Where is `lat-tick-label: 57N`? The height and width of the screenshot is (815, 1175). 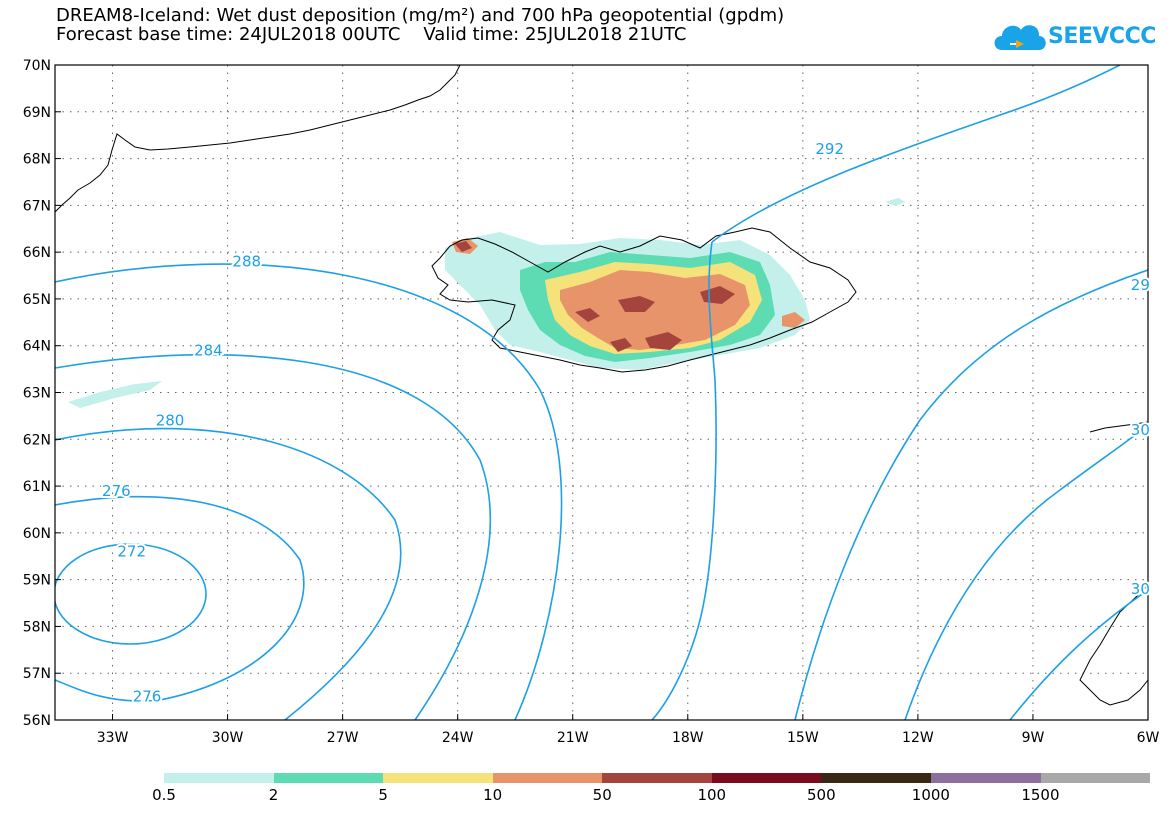
lat-tick-label: 57N is located at coordinates (37, 674).